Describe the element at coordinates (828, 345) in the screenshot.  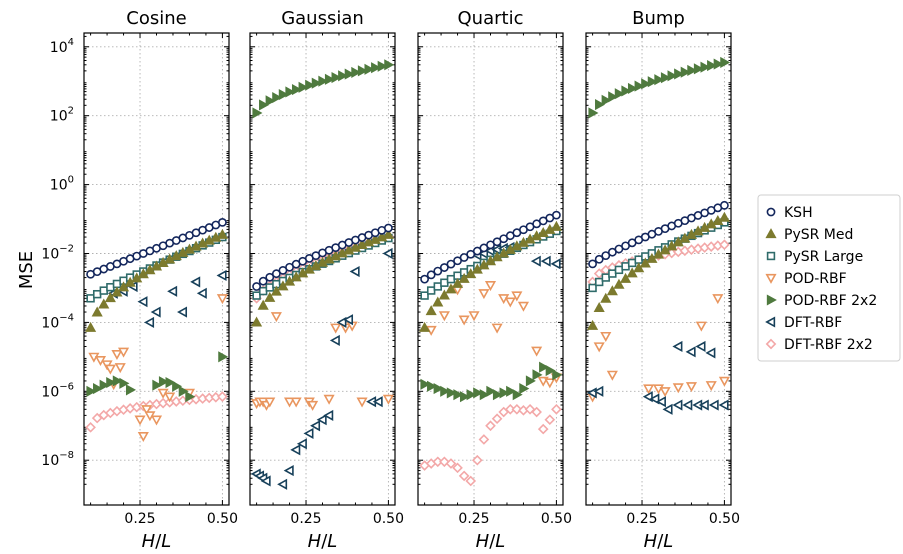
I see `legend-label: DFT-RBF 2x2` at that location.